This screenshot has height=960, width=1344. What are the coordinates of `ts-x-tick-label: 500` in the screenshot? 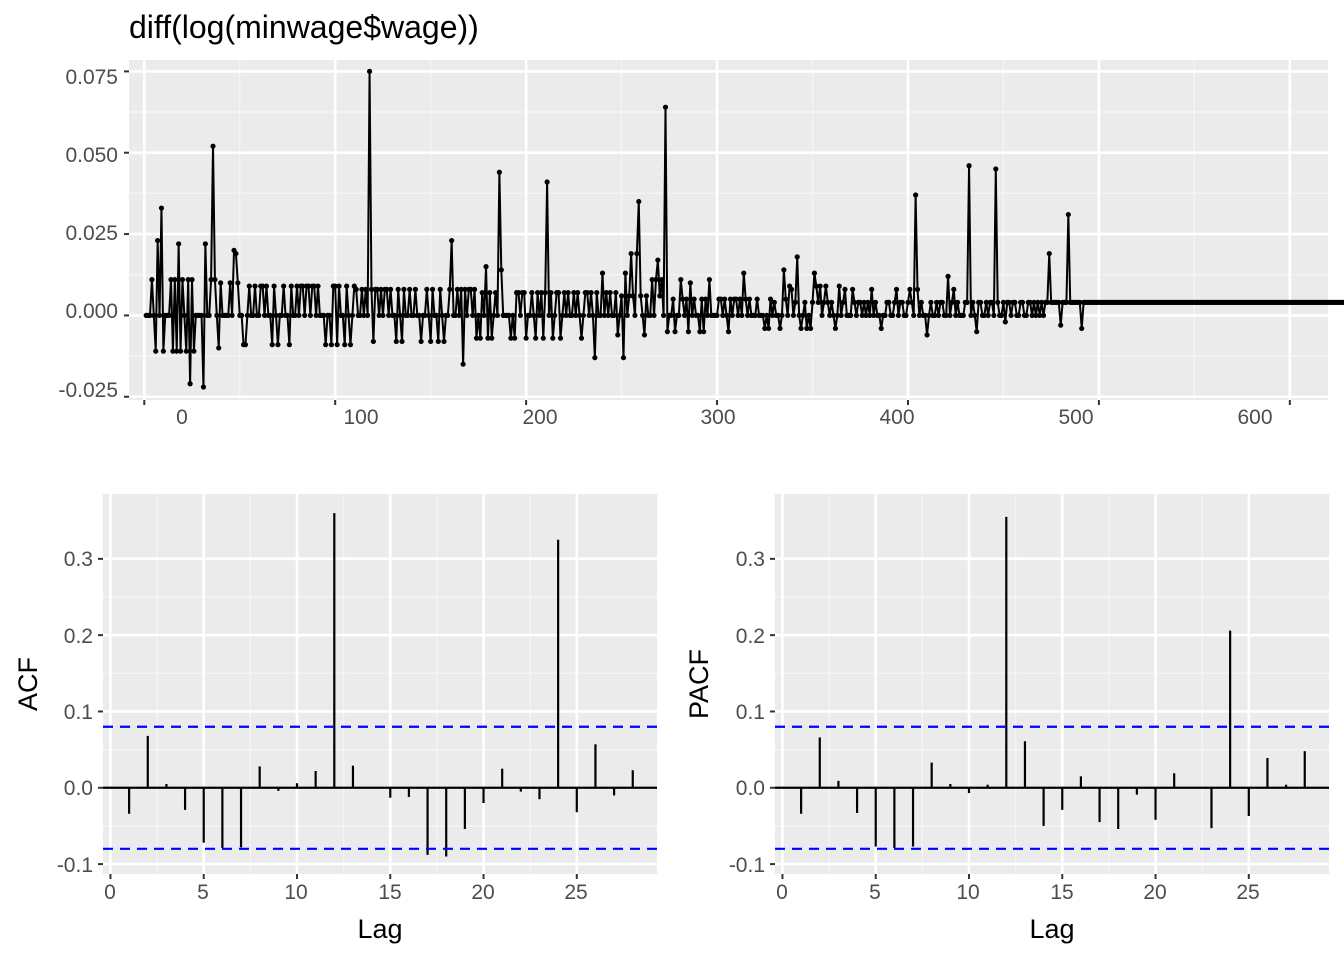 It's located at (1075, 417).